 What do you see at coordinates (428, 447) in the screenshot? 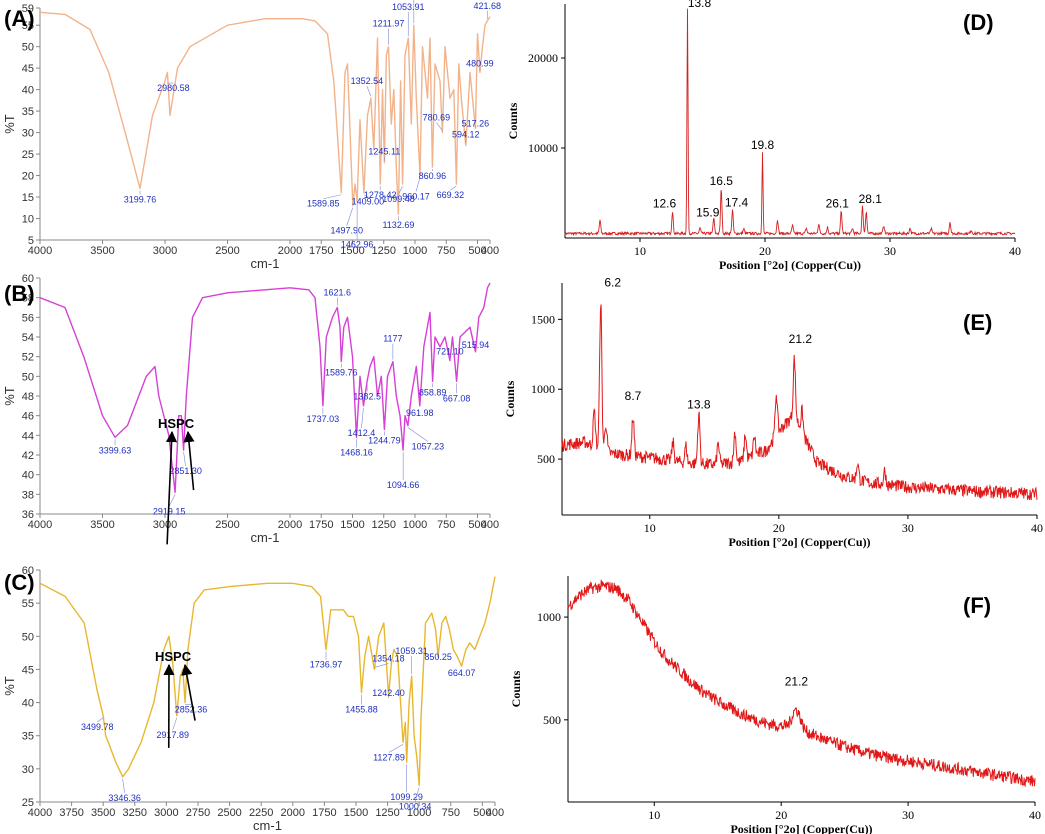
I see `peak-annotation: 1057.23` at bounding box center [428, 447].